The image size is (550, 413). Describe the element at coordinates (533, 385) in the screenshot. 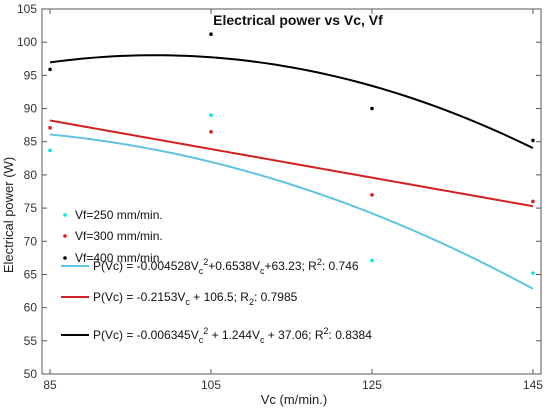

I see `x-tick-label: 145` at that location.